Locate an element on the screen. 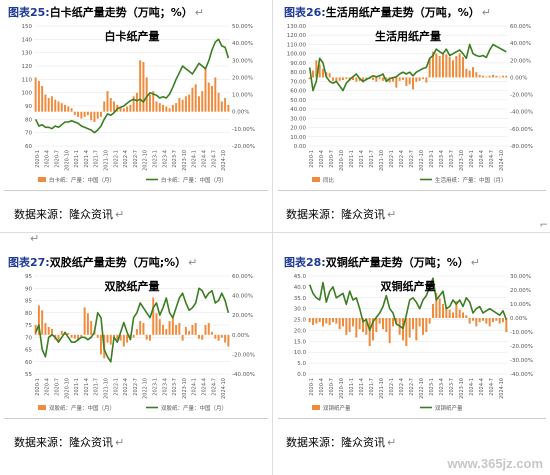 The width and height of the screenshot is (550, 475). left-tick-label: 75 is located at coordinates (28, 326).